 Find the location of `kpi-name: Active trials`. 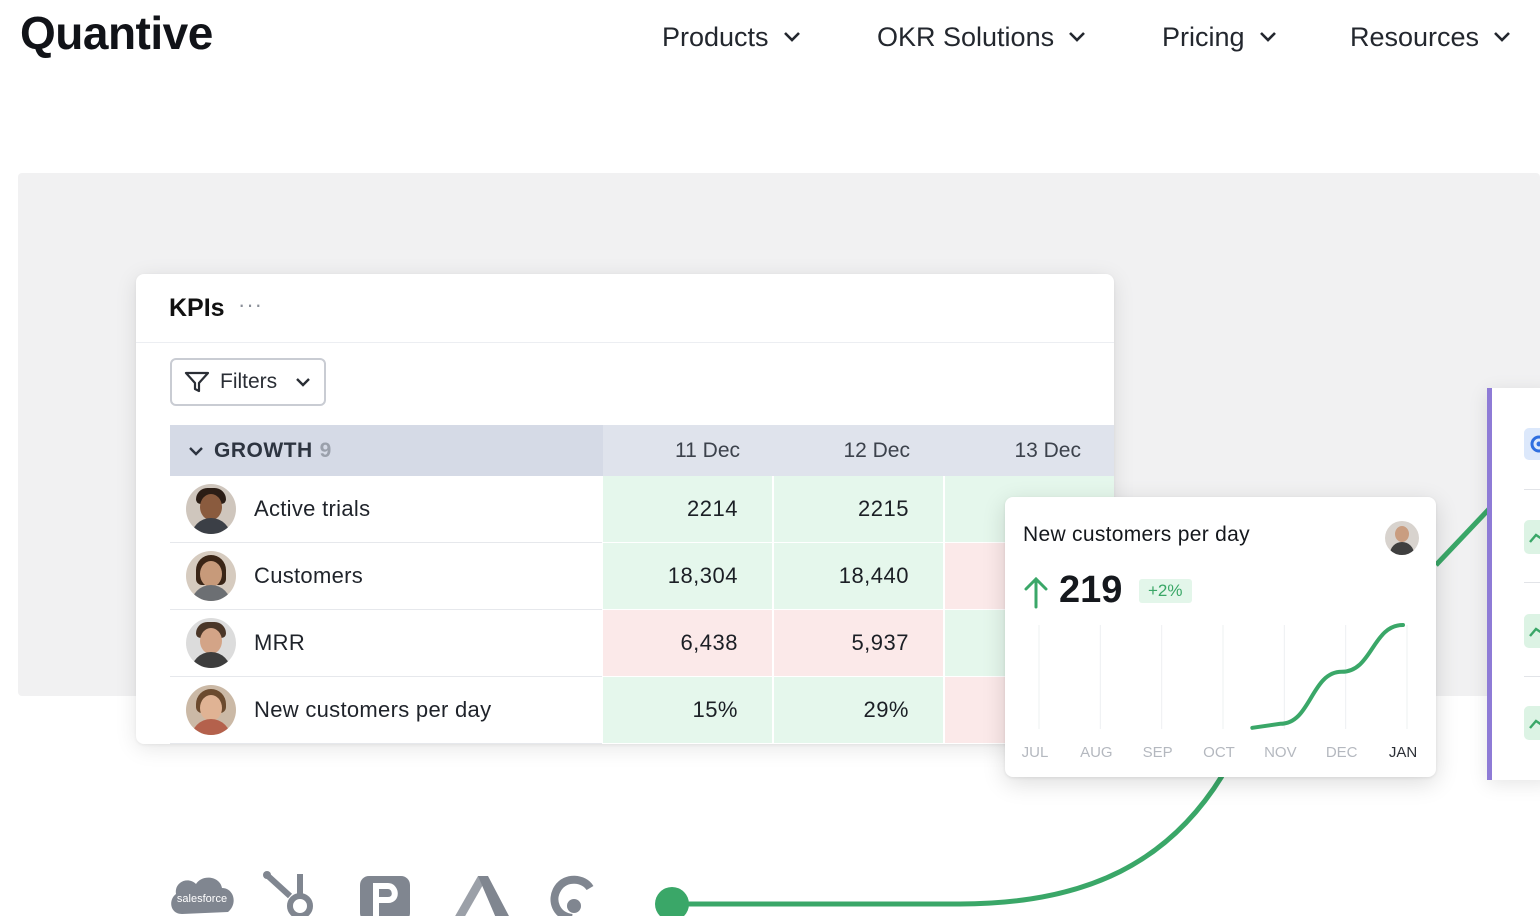

kpi-name: Active trials is located at coordinates (312, 508).